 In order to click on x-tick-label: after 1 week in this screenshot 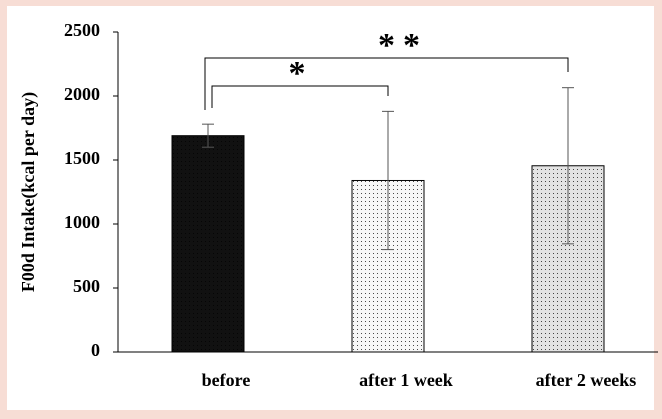, I will do `click(406, 380)`.